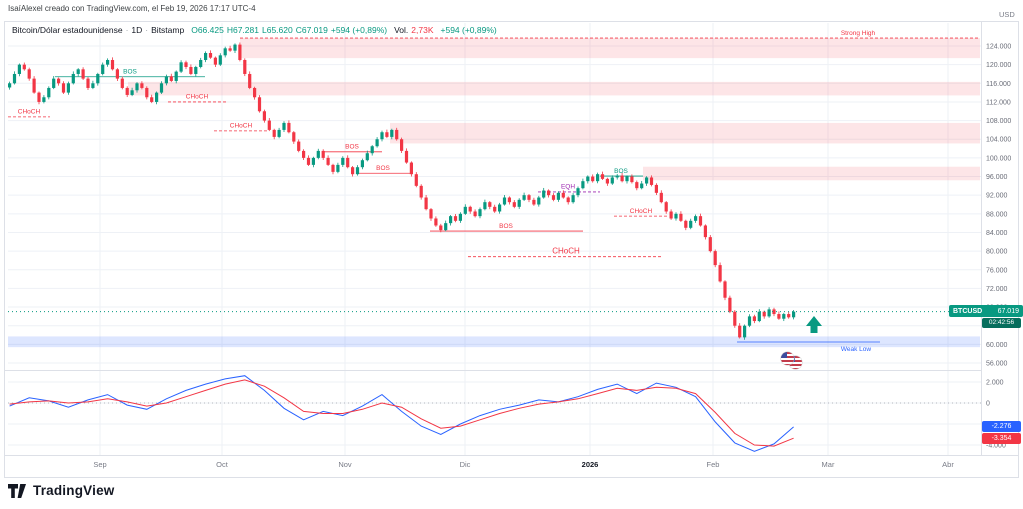  What do you see at coordinates (997, 270) in the screenshot?
I see `svg-text: 76.000` at bounding box center [997, 270].